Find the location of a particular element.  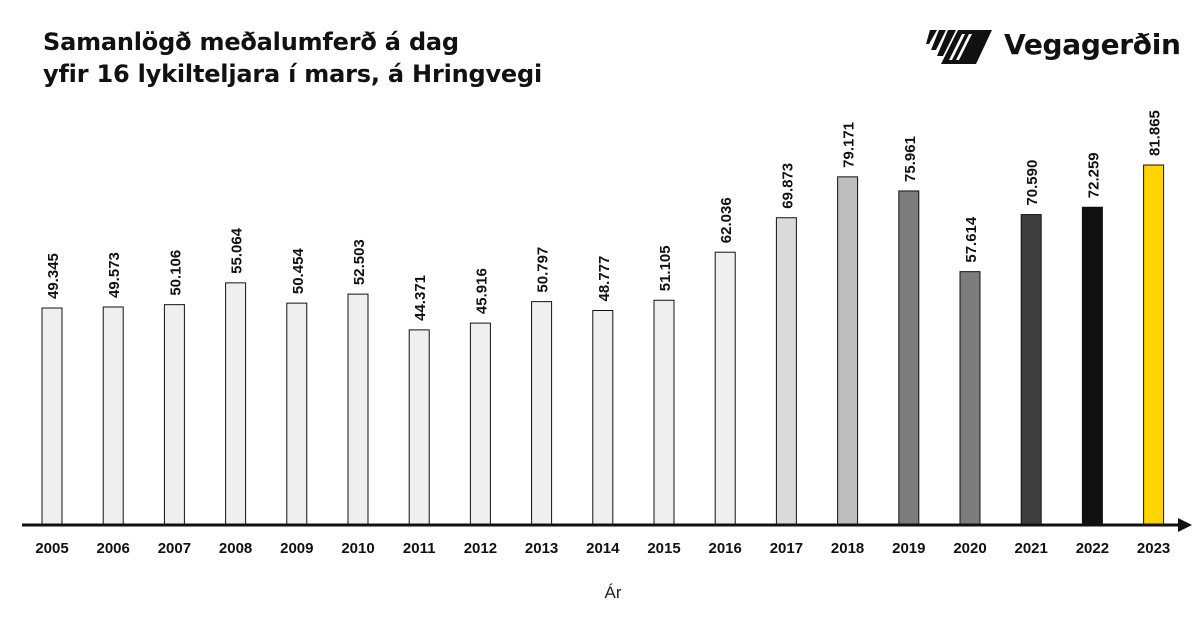

bar-2016 is located at coordinates (725, 388).